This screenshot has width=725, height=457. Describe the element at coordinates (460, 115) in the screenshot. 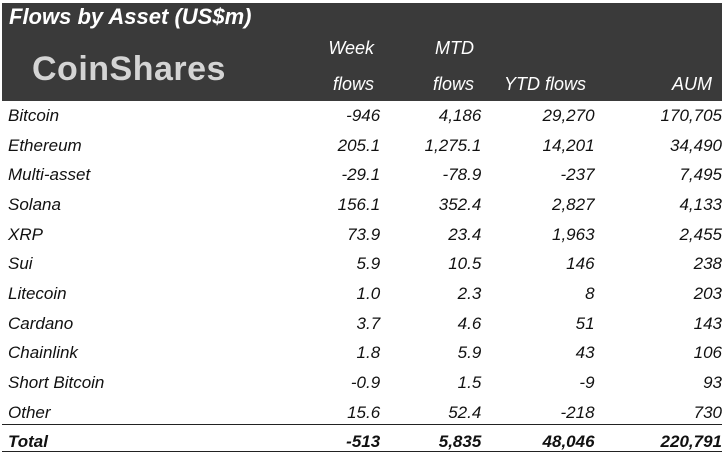

I see `mtd-value: 4,186` at that location.